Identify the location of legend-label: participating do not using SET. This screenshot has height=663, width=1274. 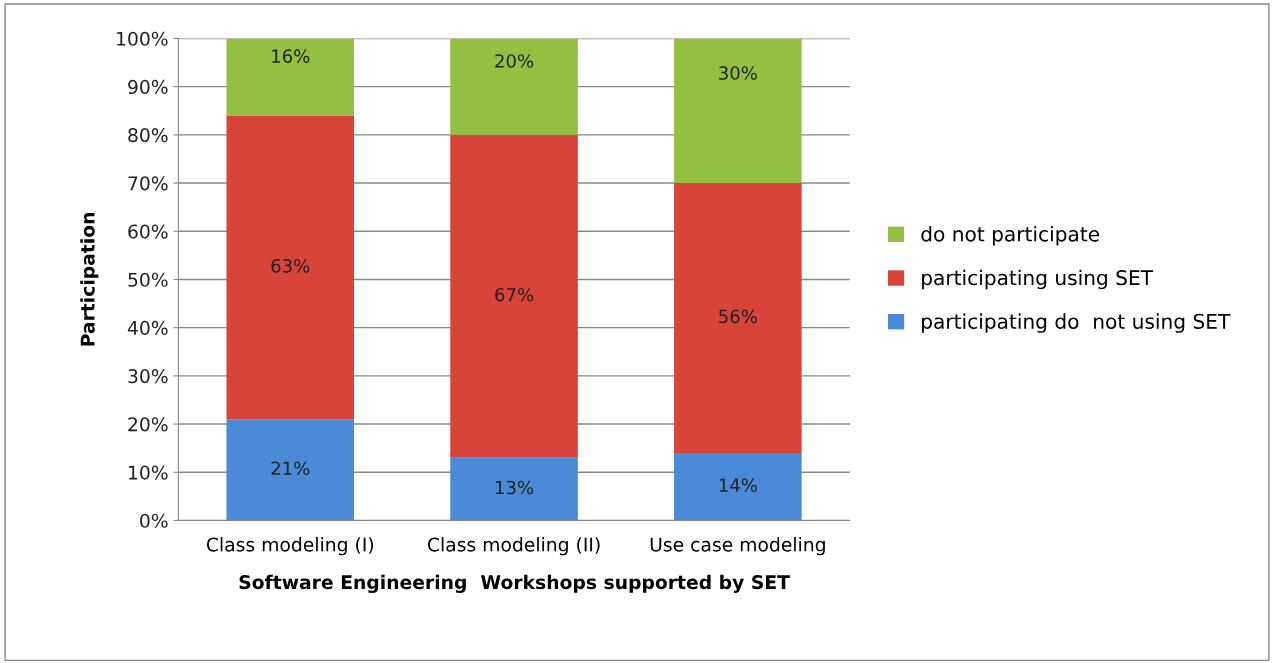
(1076, 323).